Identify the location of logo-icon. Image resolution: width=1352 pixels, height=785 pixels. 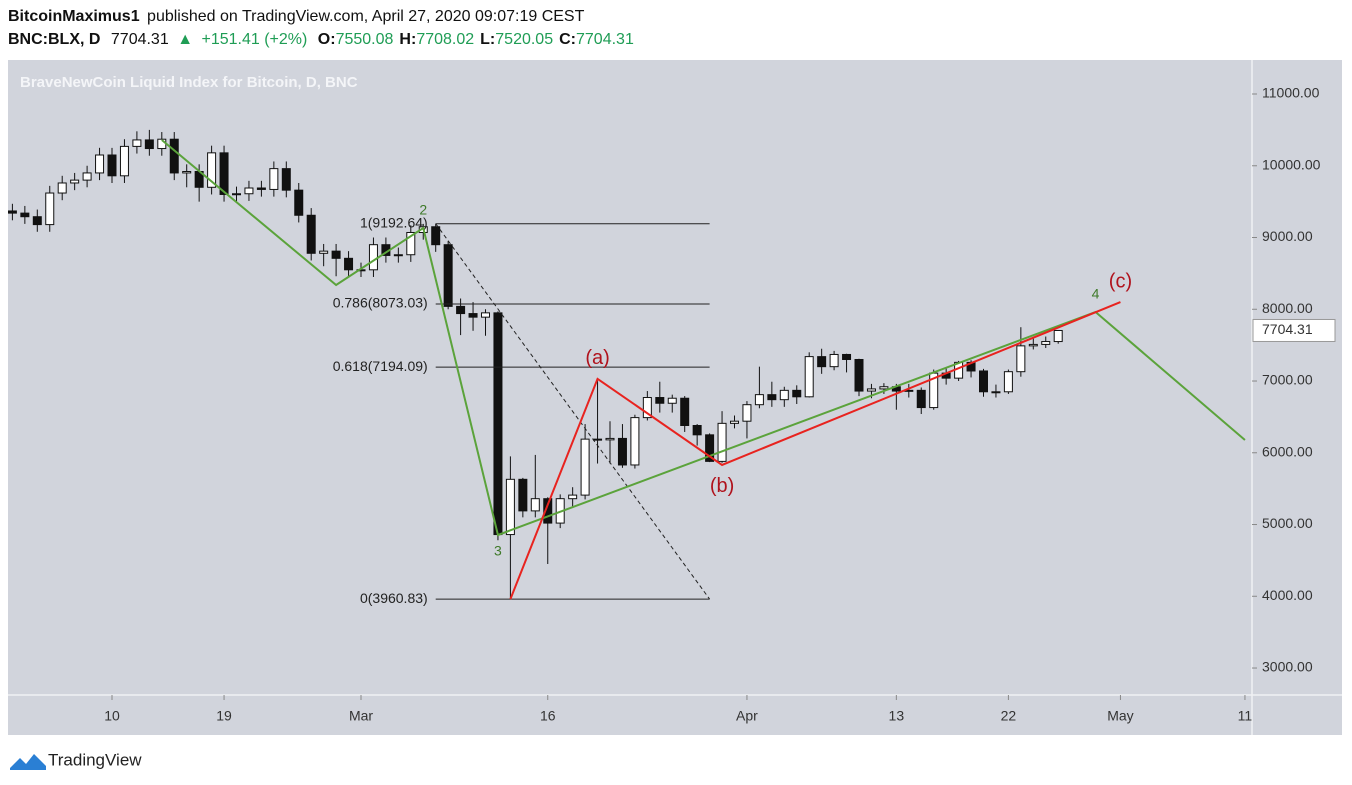
(28, 762).